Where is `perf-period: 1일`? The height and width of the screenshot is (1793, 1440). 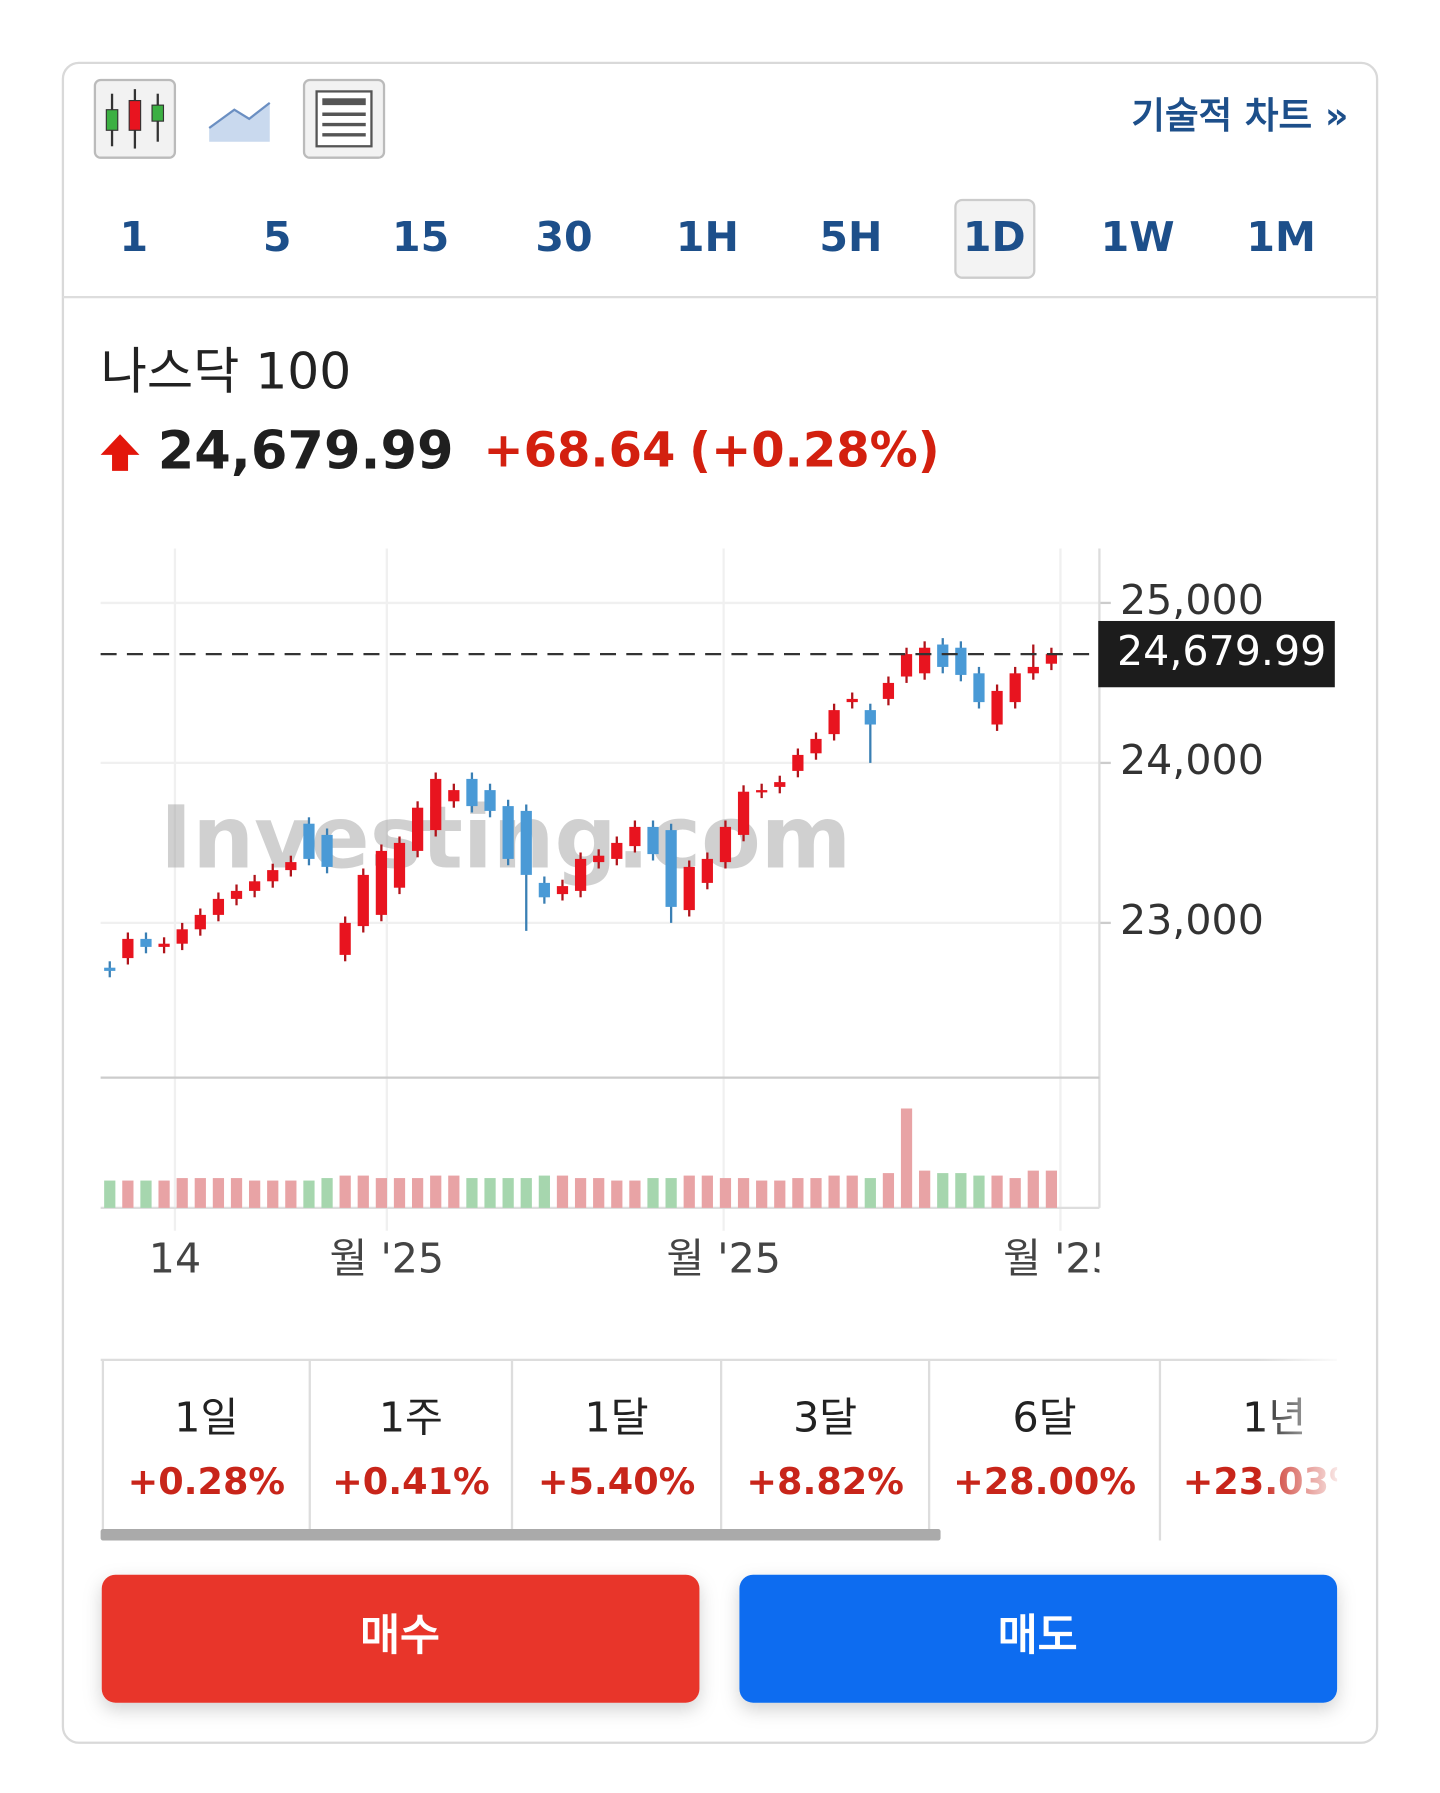
perf-period: 1일 is located at coordinates (206, 1417).